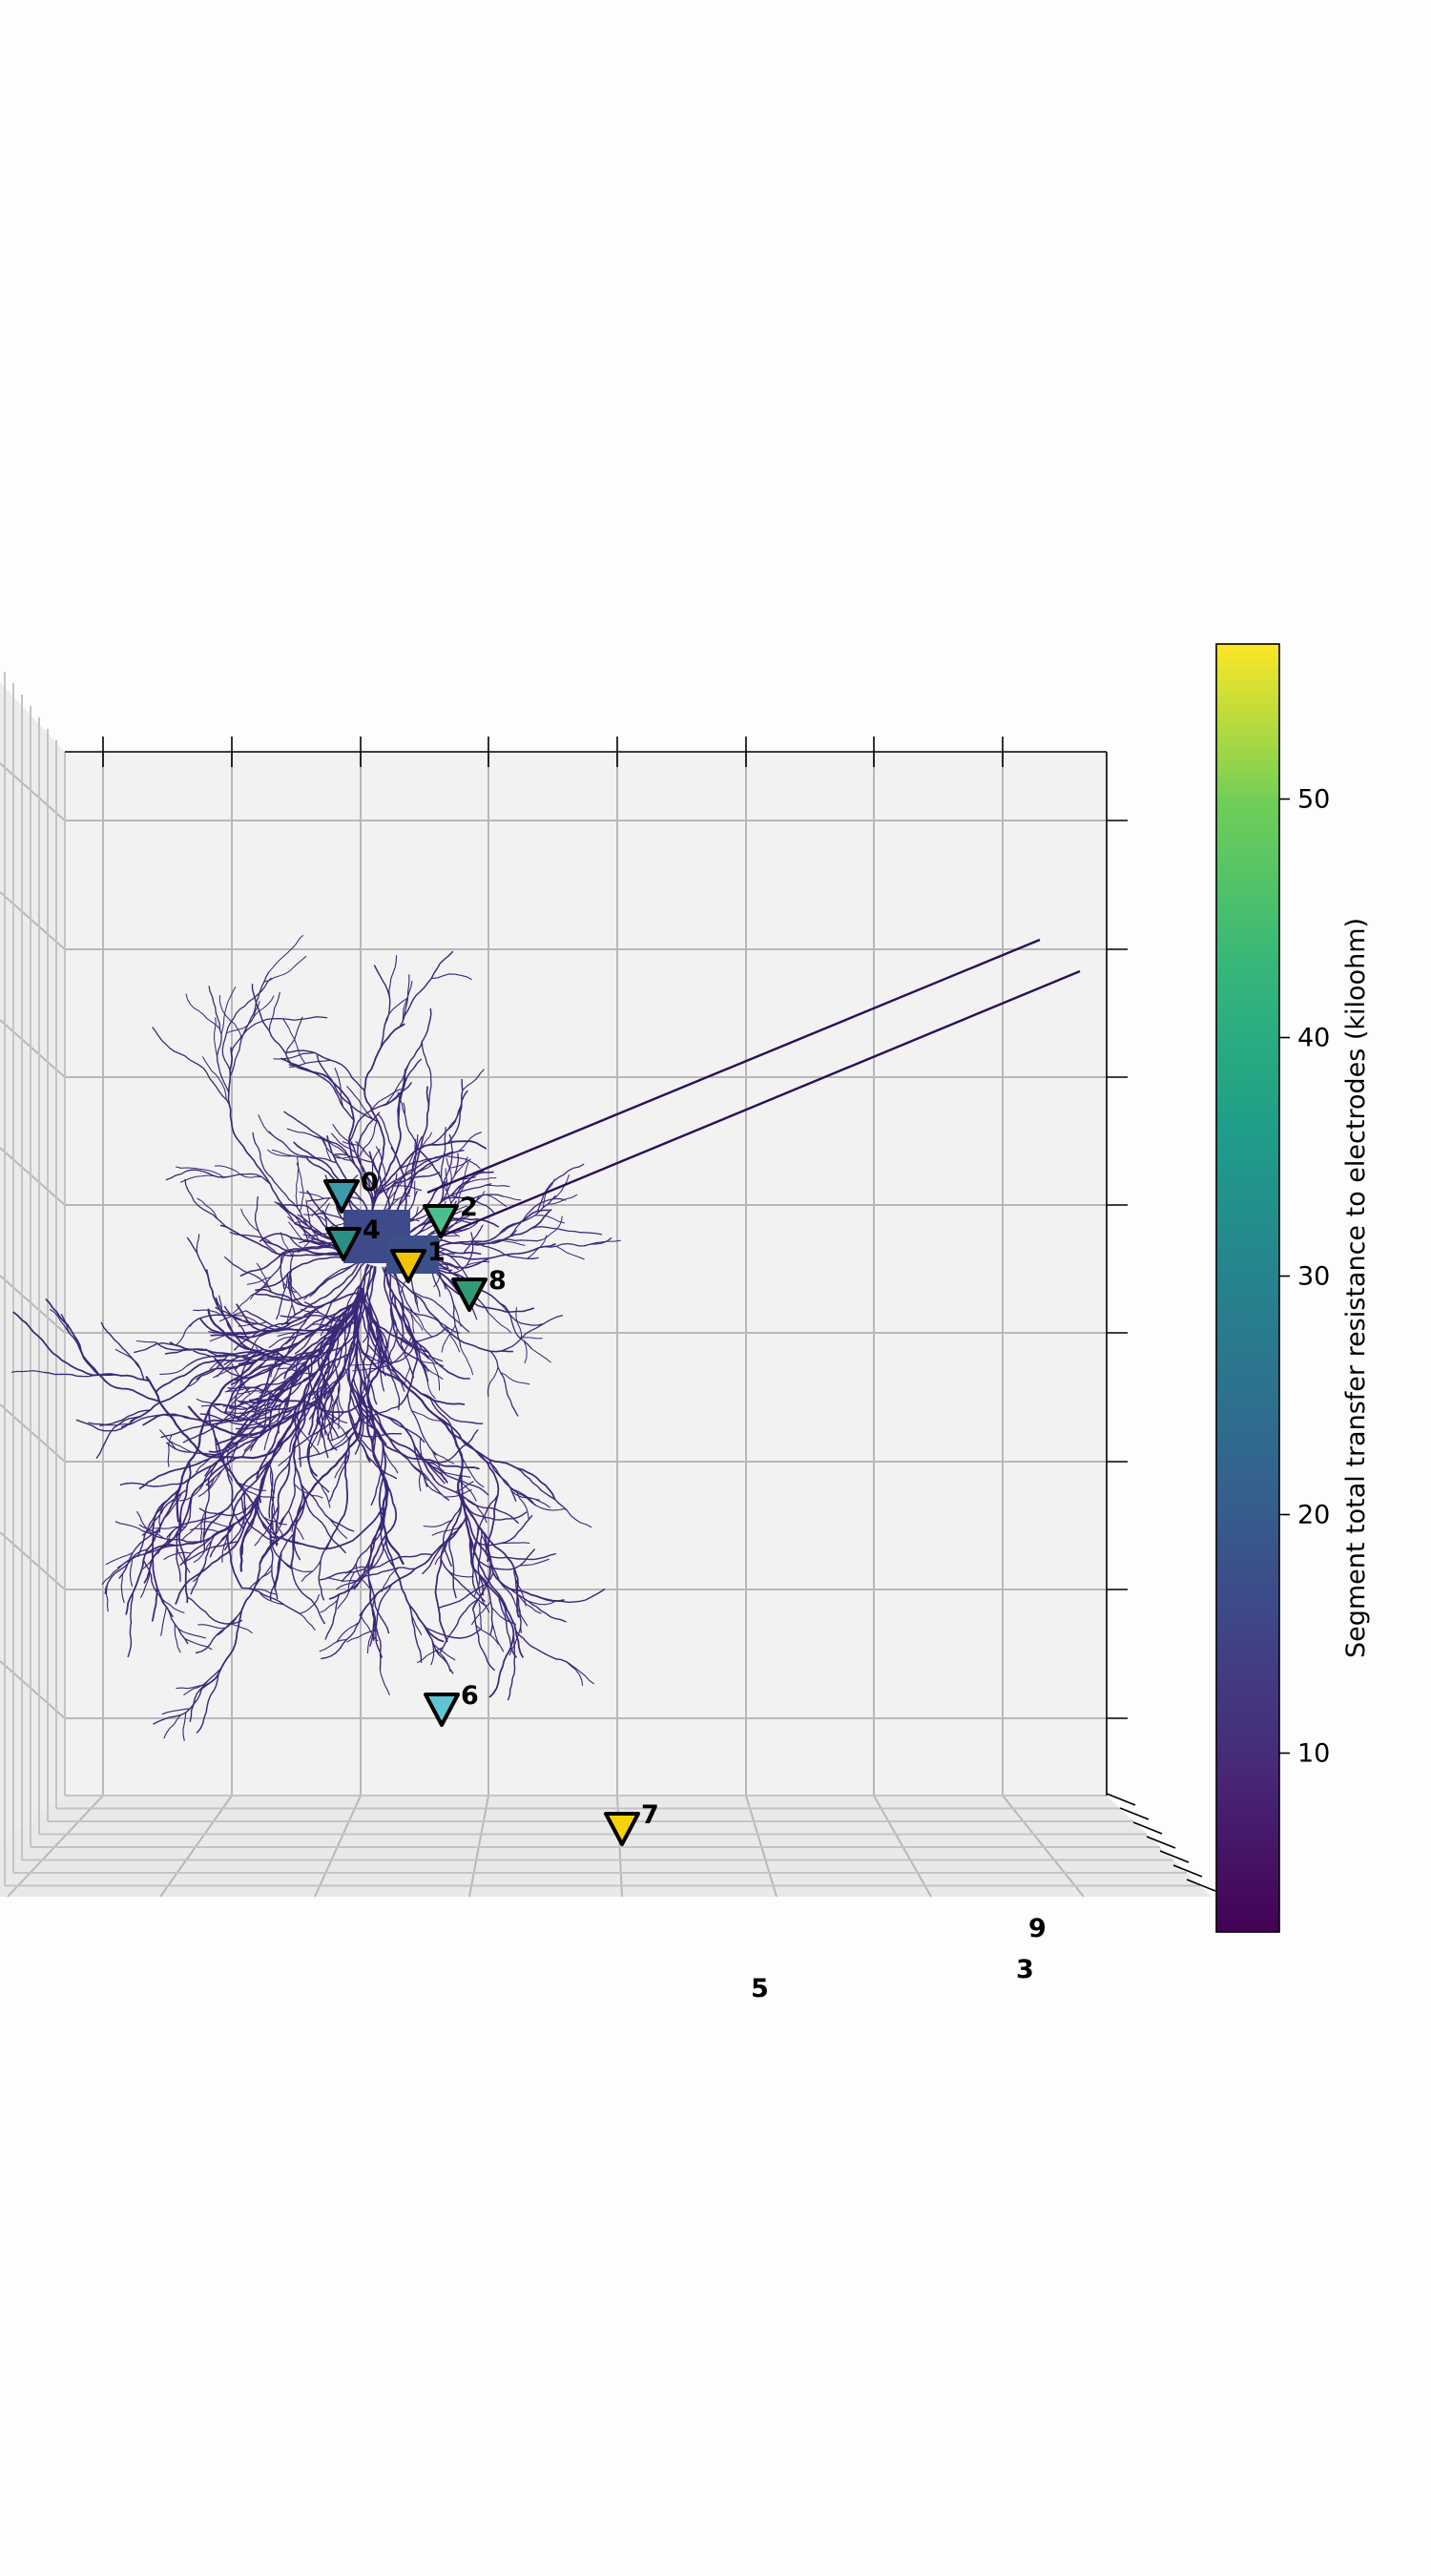  What do you see at coordinates (1247, 1288) in the screenshot?
I see `colorbar-gradient` at bounding box center [1247, 1288].